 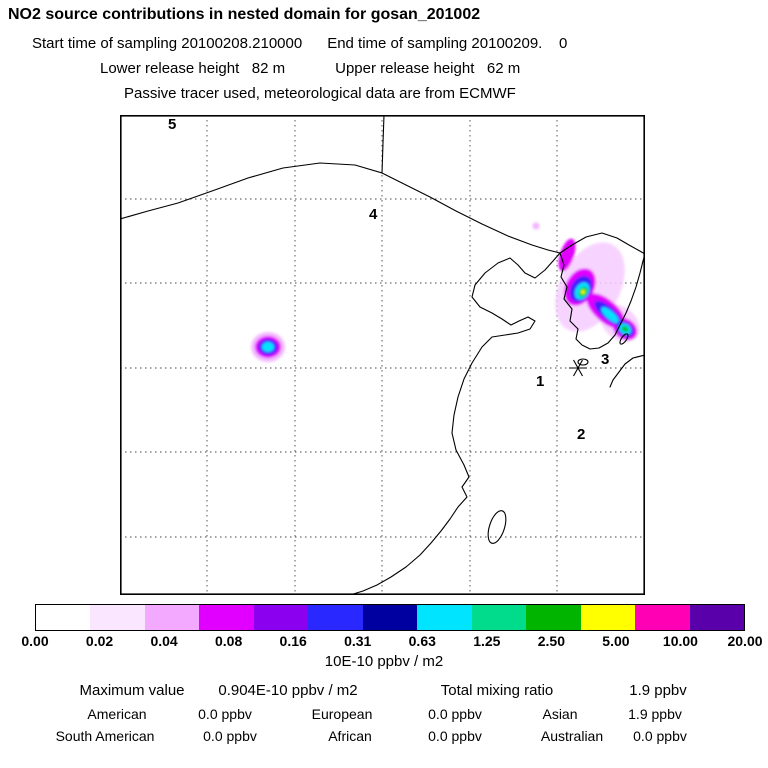 What do you see at coordinates (172, 124) in the screenshot?
I see `cluster-number: 5` at bounding box center [172, 124].